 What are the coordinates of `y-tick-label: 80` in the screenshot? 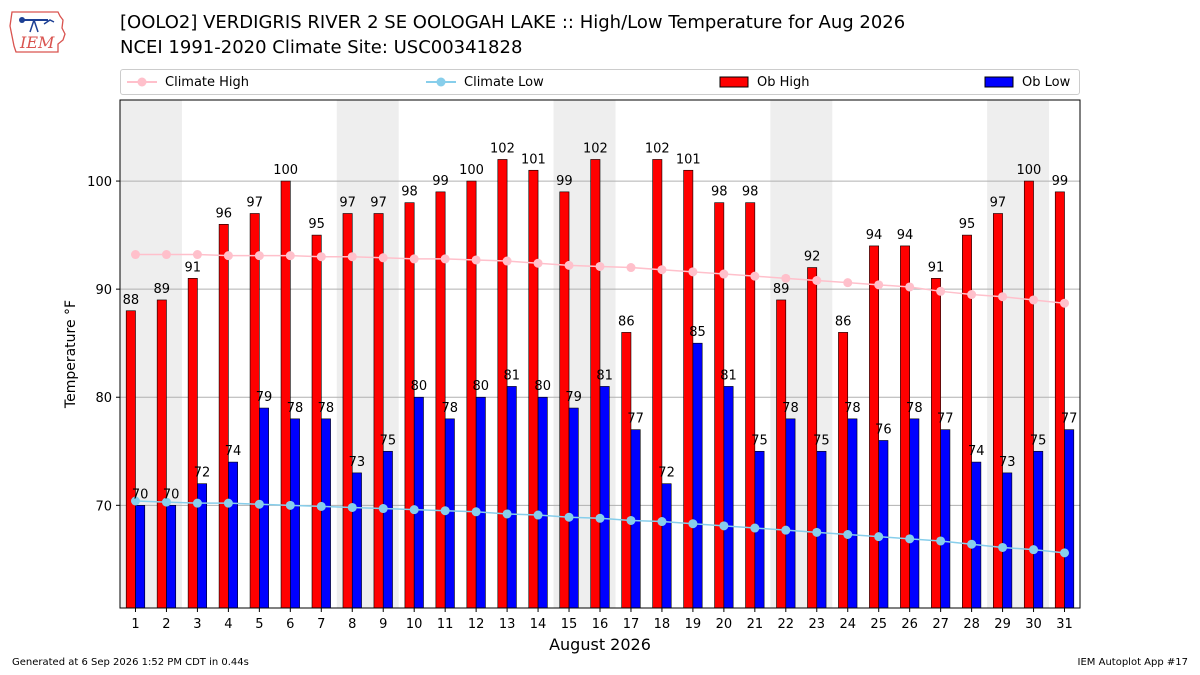 It's located at (103, 398).